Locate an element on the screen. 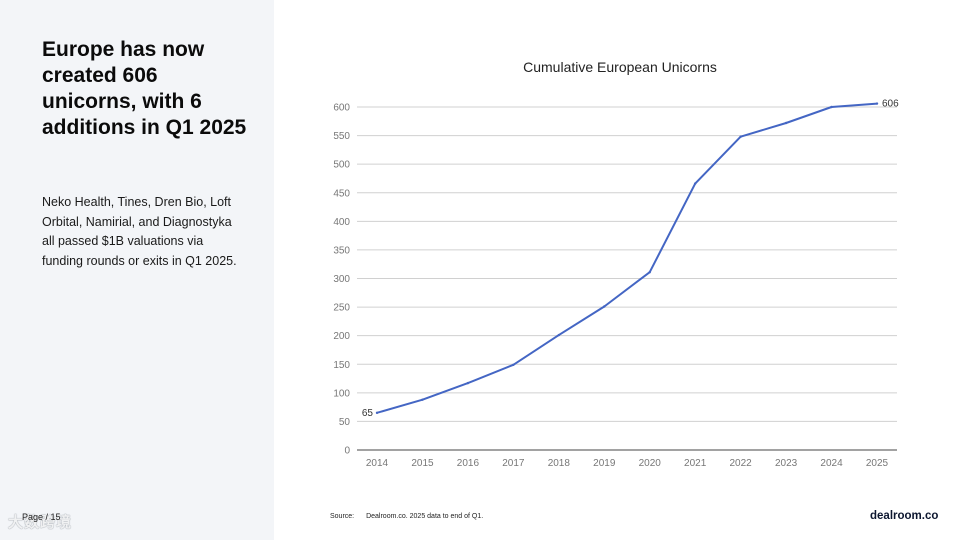 The height and width of the screenshot is (540, 960). x-tick-label-2022: 2022 is located at coordinates (741, 463).